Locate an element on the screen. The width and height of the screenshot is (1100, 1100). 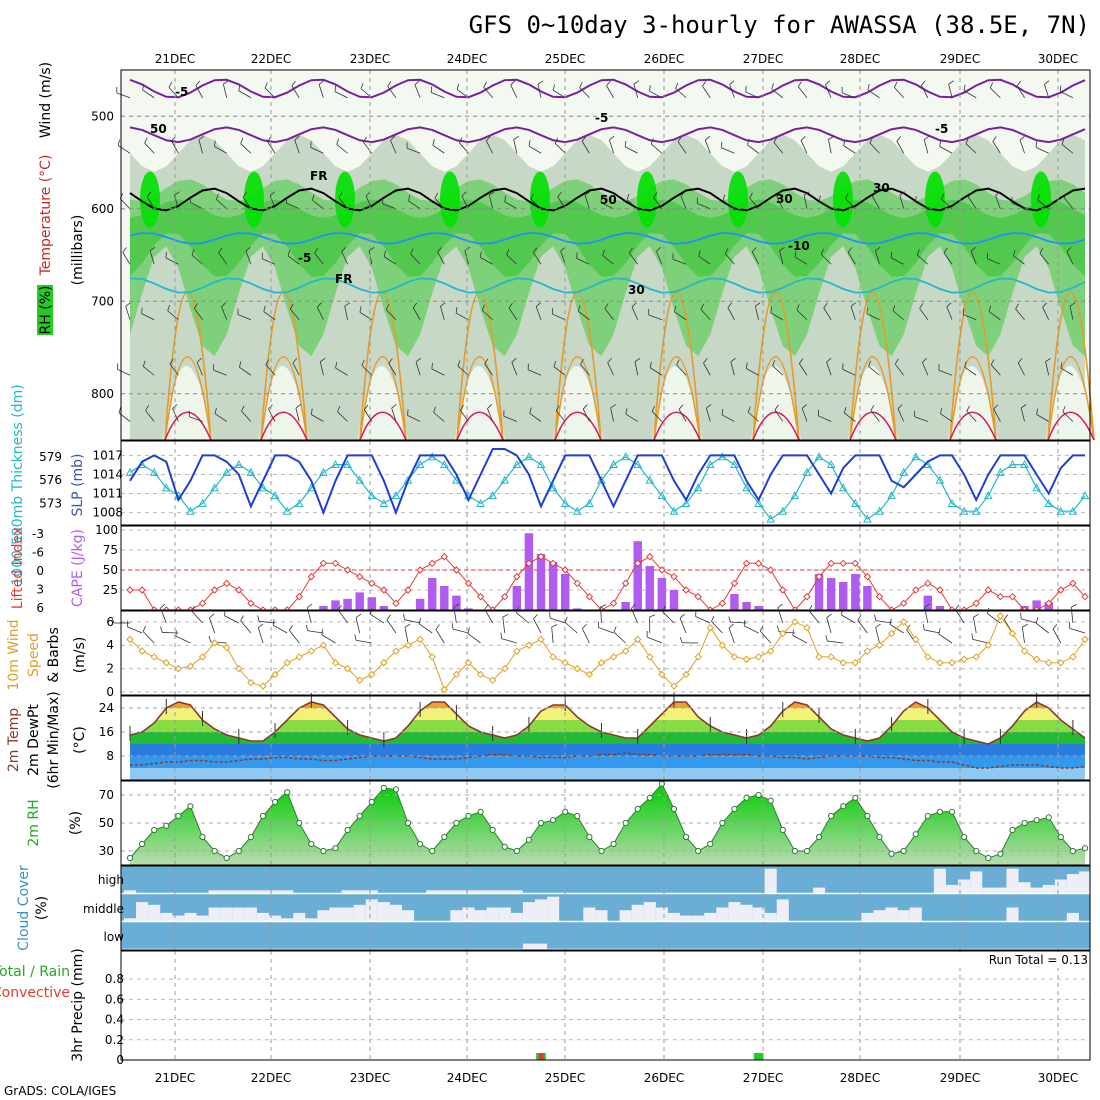
isotherm-arch is located at coordinates (578, 426).